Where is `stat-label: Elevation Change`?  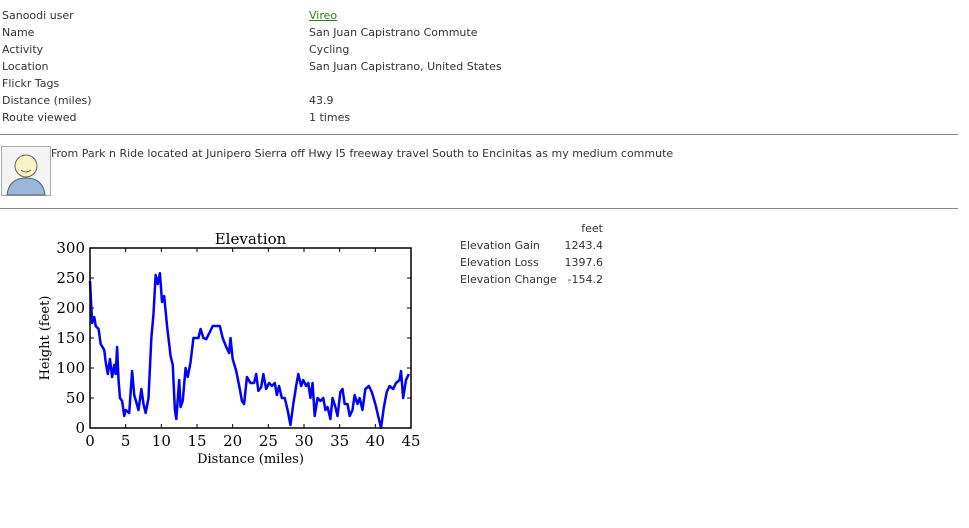
stat-label: Elevation Change is located at coordinates (508, 279).